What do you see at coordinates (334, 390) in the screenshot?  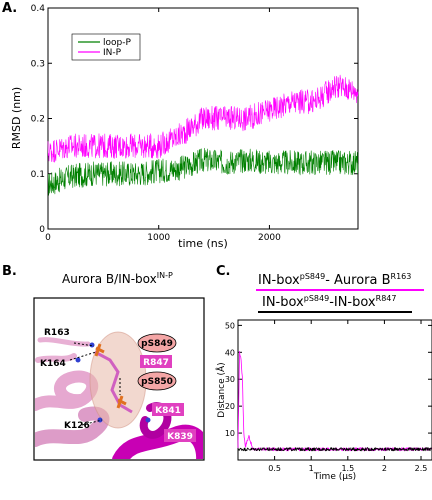 I see `distance-plot-frame` at bounding box center [334, 390].